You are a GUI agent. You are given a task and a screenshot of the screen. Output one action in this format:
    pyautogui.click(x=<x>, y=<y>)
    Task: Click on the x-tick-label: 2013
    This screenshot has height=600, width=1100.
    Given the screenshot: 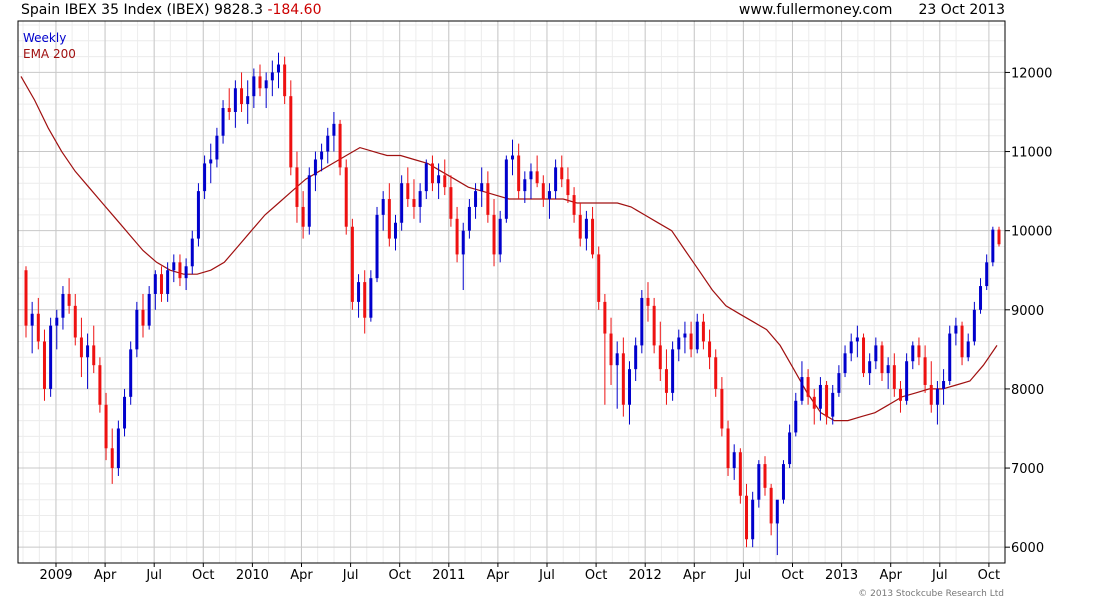 What is the action you would take?
    pyautogui.click(x=841, y=575)
    